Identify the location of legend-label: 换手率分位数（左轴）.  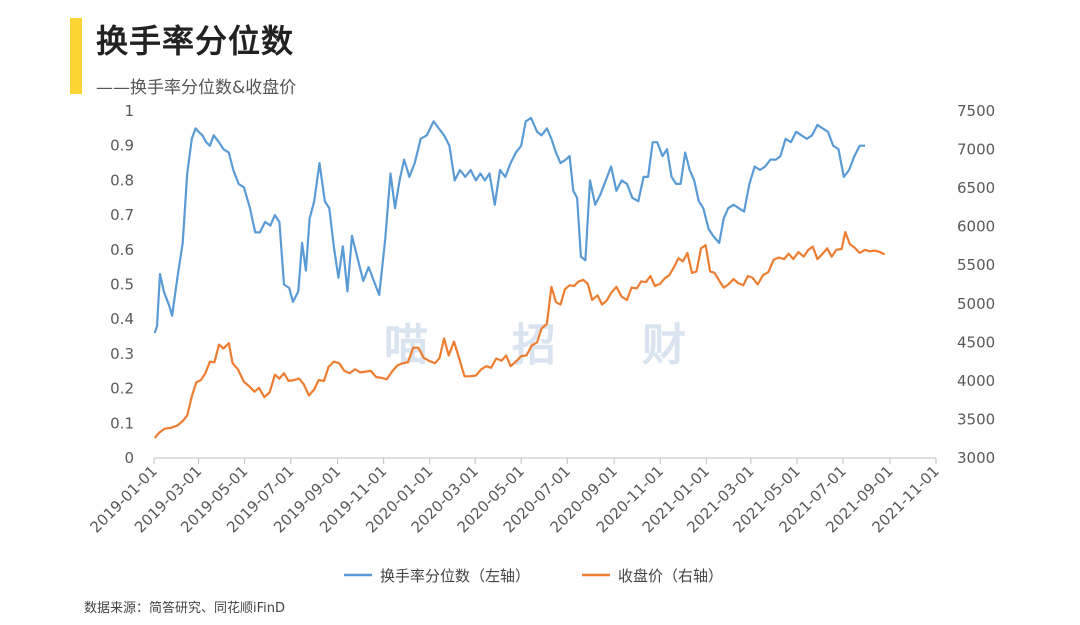
(455, 576).